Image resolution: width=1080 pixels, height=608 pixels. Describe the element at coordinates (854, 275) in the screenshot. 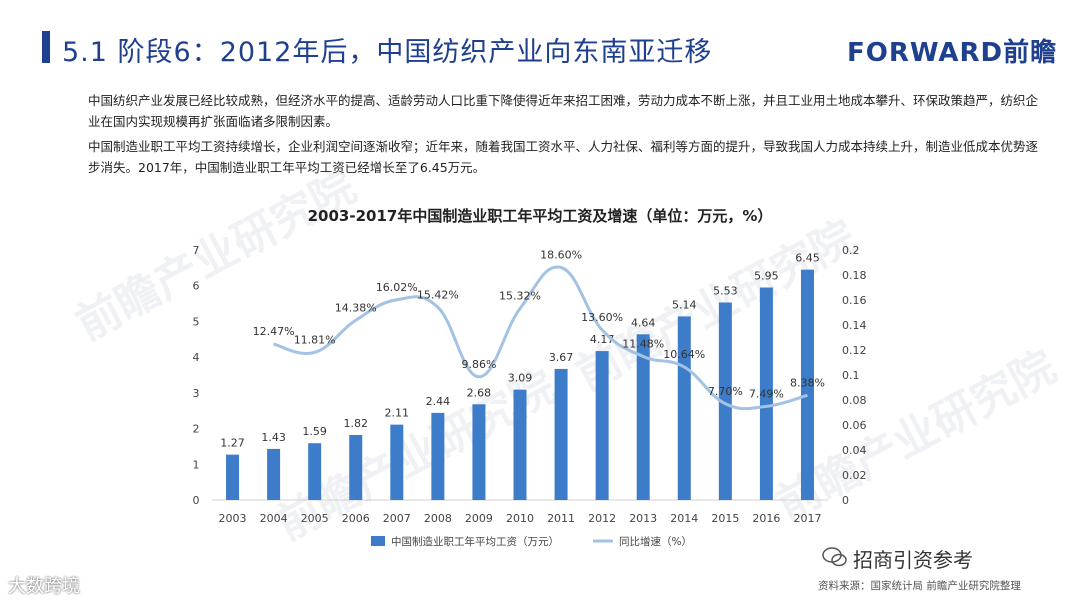

I see `y-right-tick-label: 0.18` at that location.